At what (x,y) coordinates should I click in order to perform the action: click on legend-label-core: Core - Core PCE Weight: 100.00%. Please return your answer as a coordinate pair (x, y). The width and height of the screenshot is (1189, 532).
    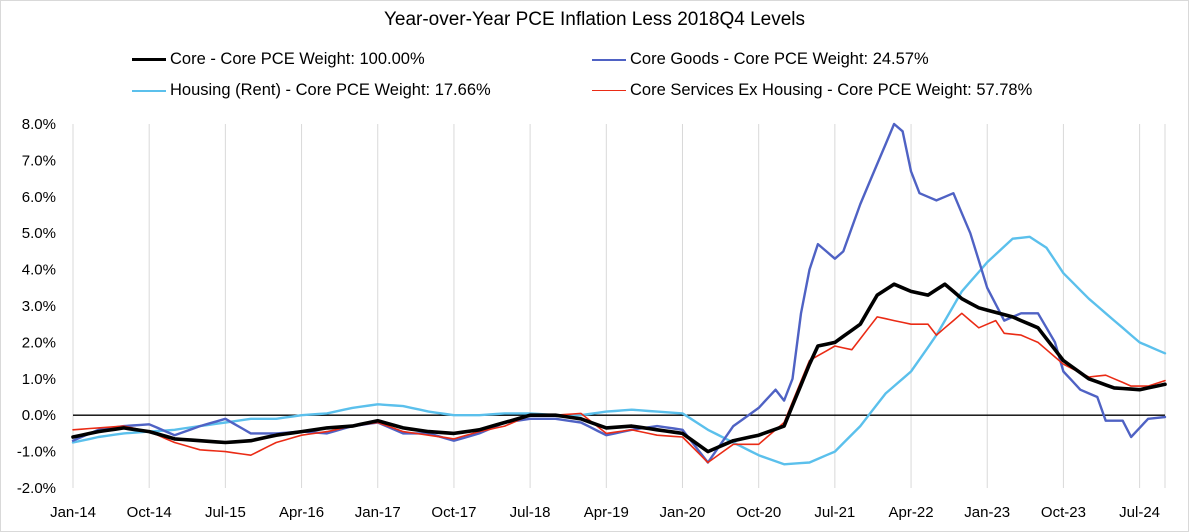
    Looking at the image, I should click on (297, 59).